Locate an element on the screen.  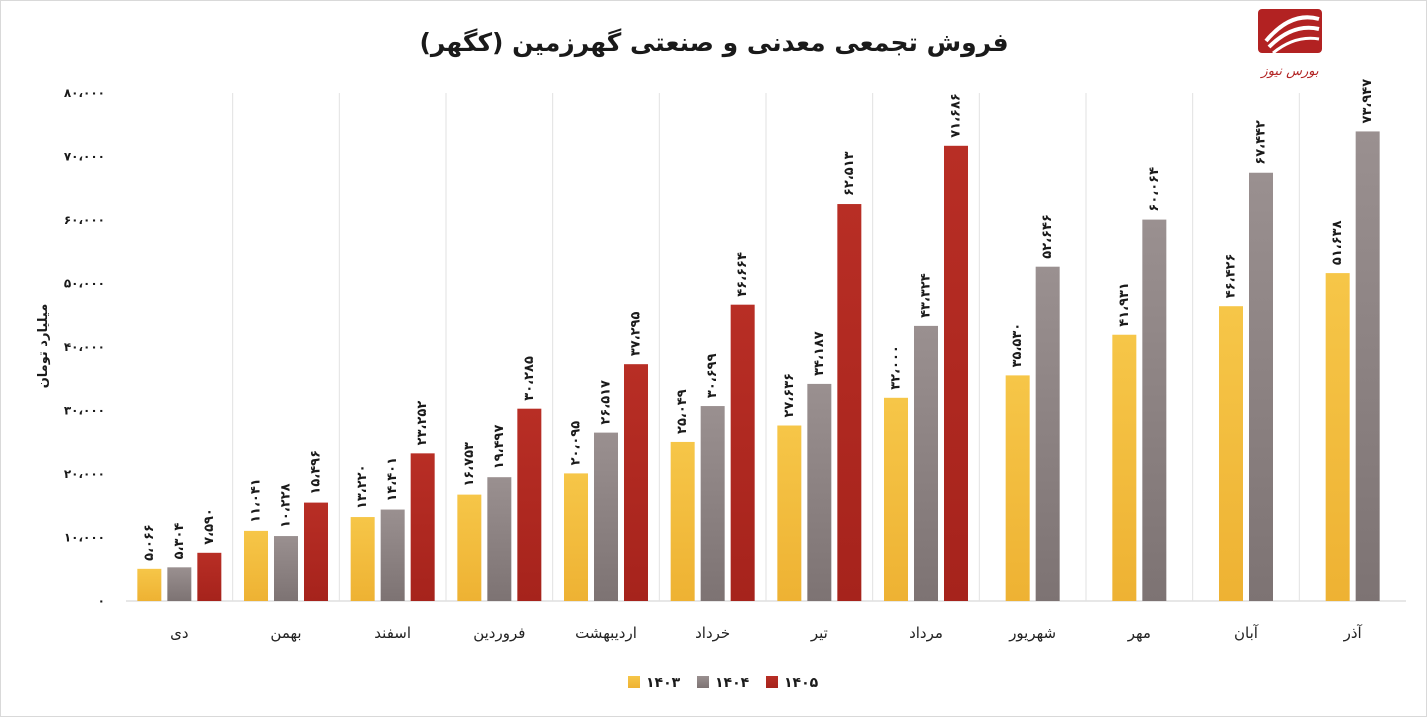
legend: ۱۴۰۳ ۱۴۰۴ ۱۴۰۵ is located at coordinates (723, 683).